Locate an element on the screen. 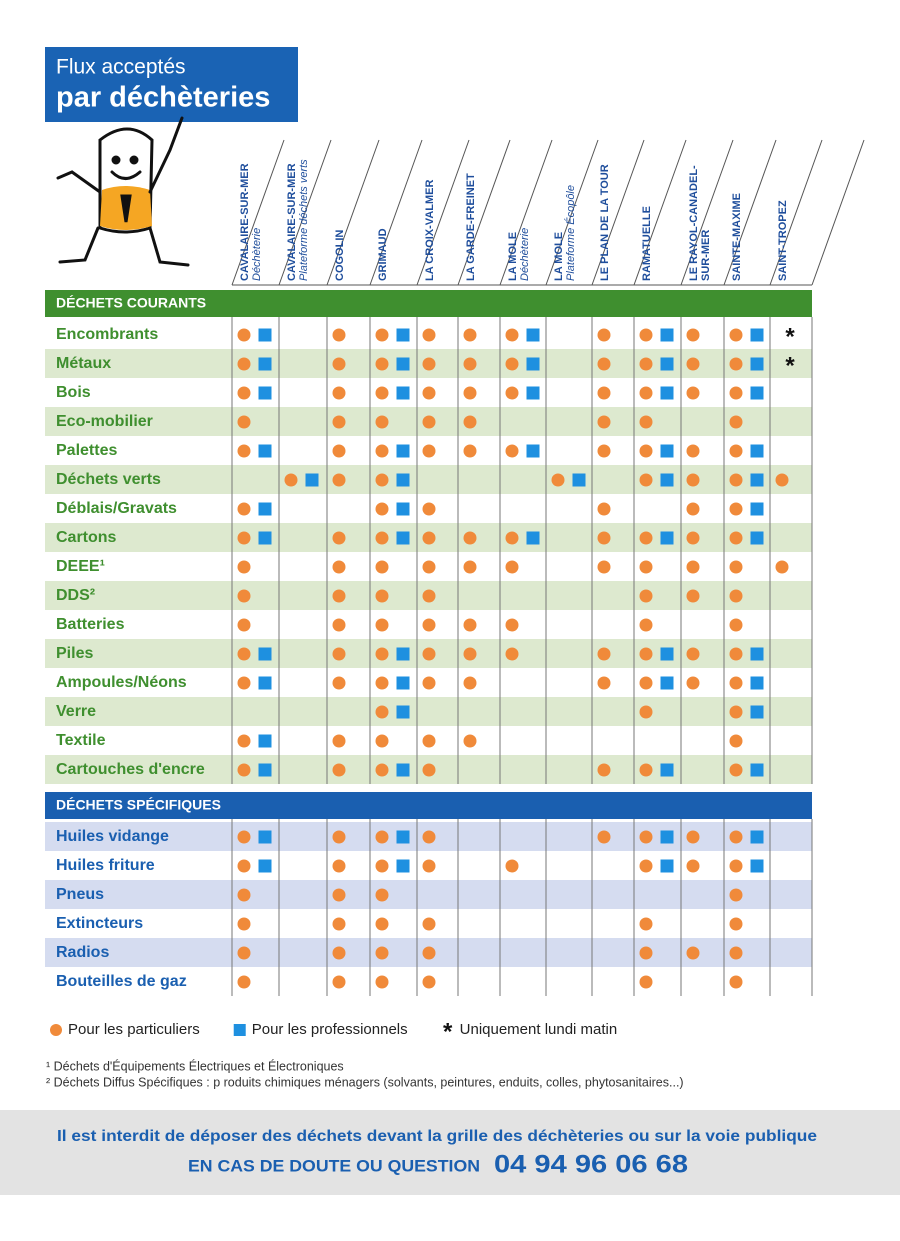 This screenshot has width=900, height=1241. row-shade is located at coordinates (428, 479).